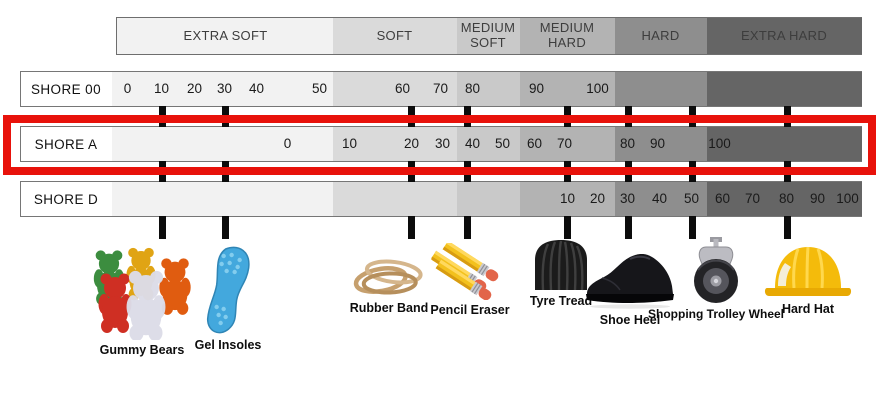 This screenshot has height=416, width=882. Describe the element at coordinates (228, 345) in the screenshot. I see `object-label: Gel Insoles` at that location.